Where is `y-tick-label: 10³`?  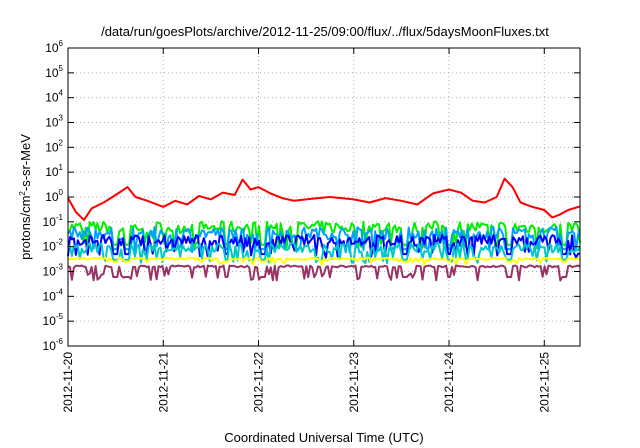
y-tick-label: 10³ is located at coordinates (54, 122).